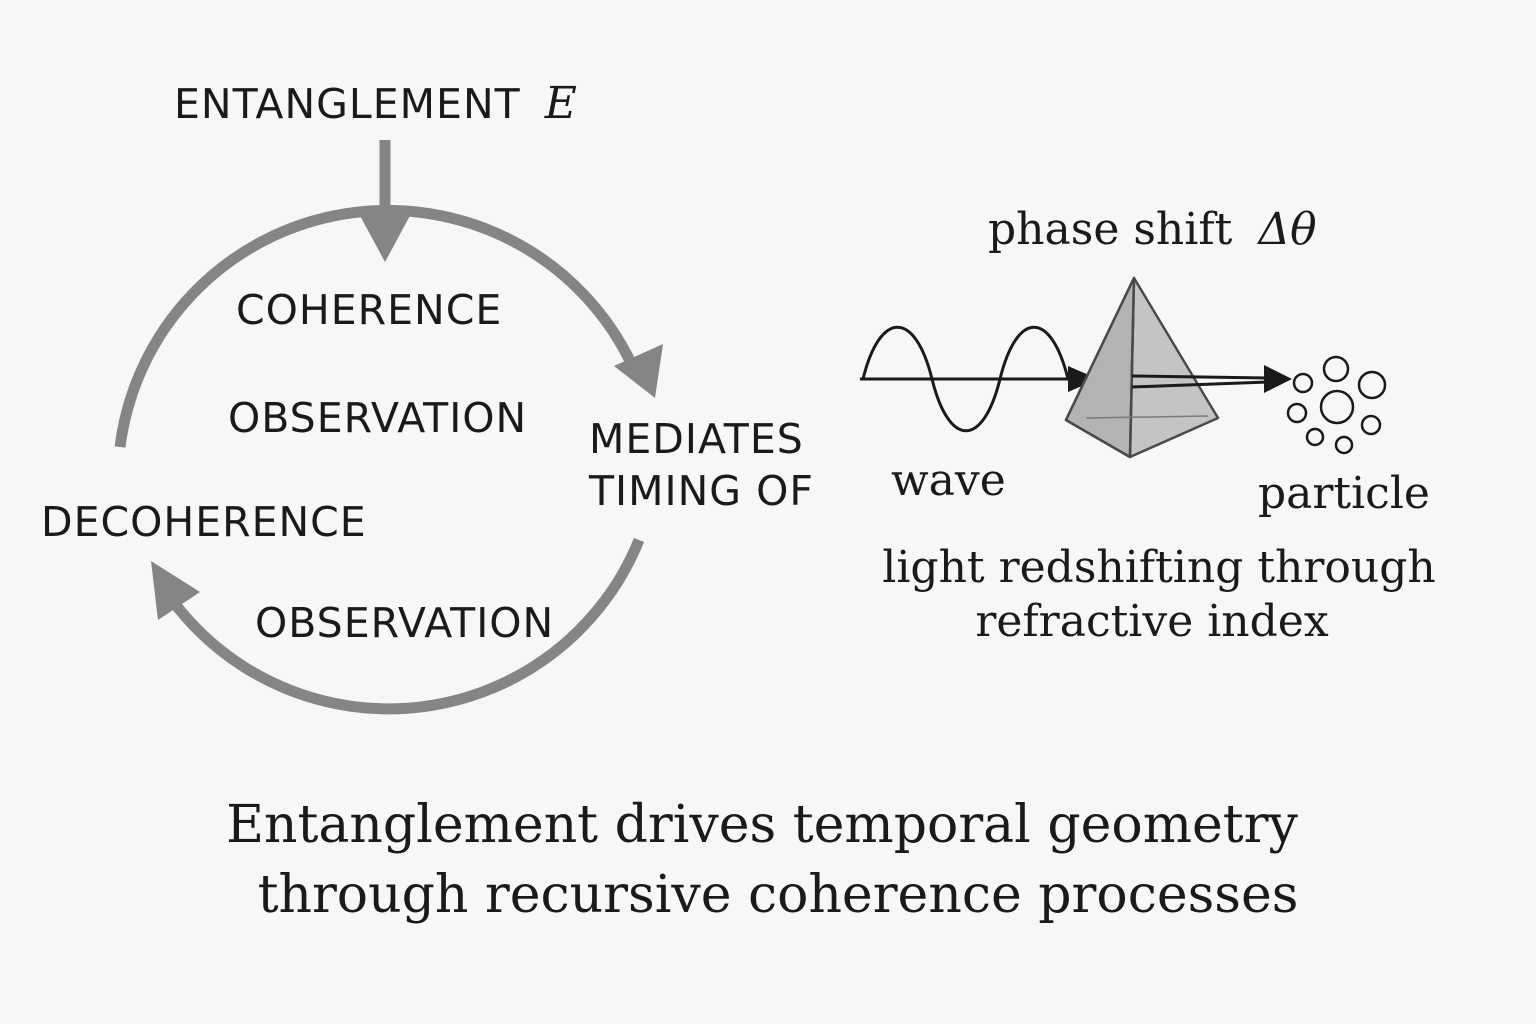  Describe the element at coordinates (1336, 405) in the screenshot. I see `particle-cluster-icon` at that location.